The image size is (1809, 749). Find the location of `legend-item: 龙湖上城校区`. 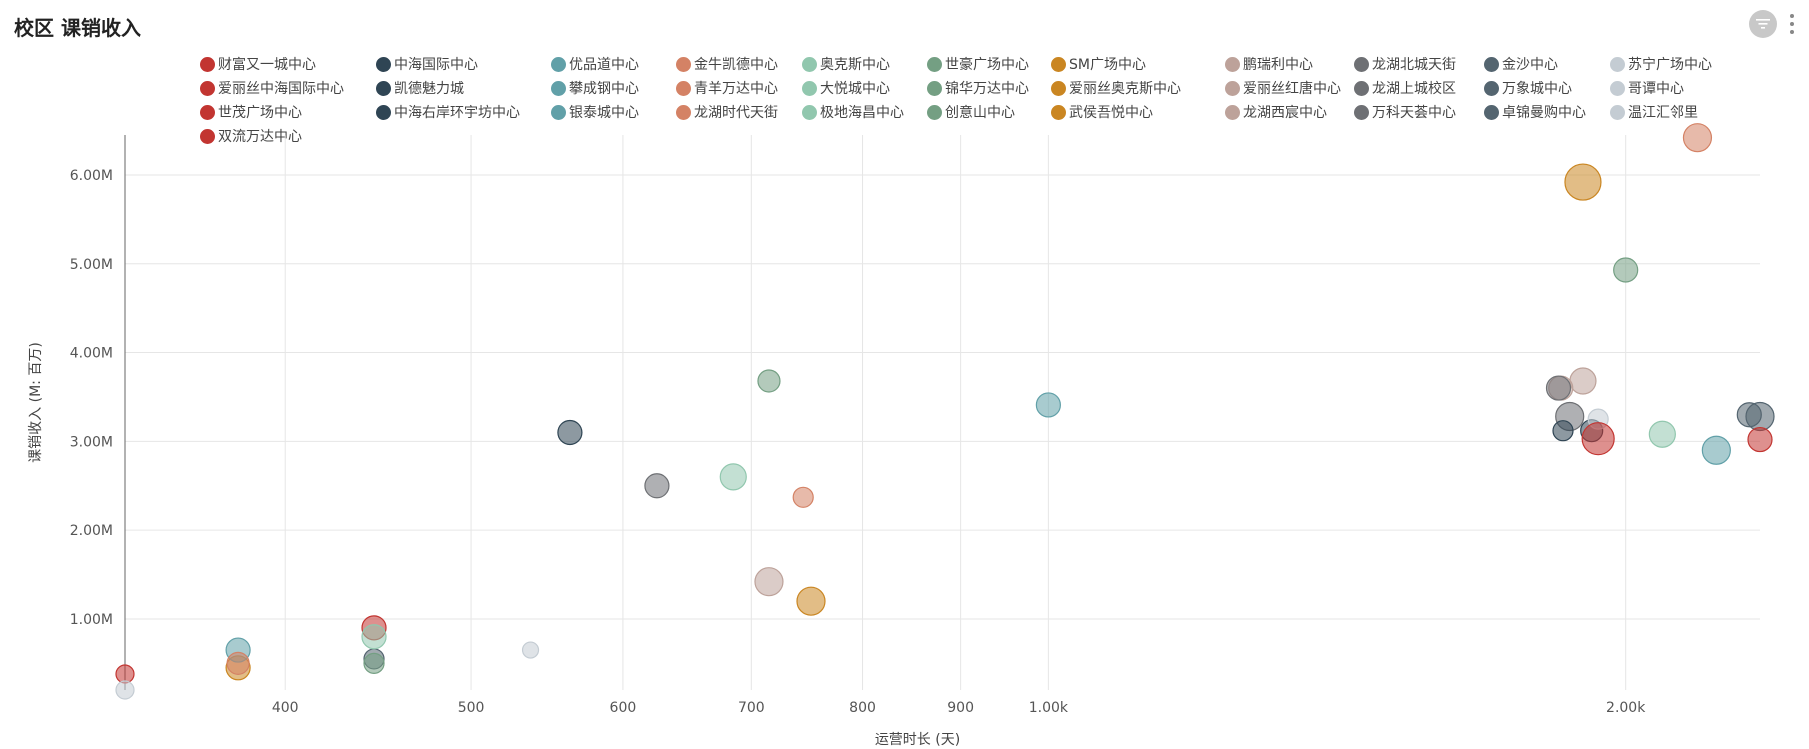

legend-item: 龙湖上城校区 is located at coordinates (1405, 88).